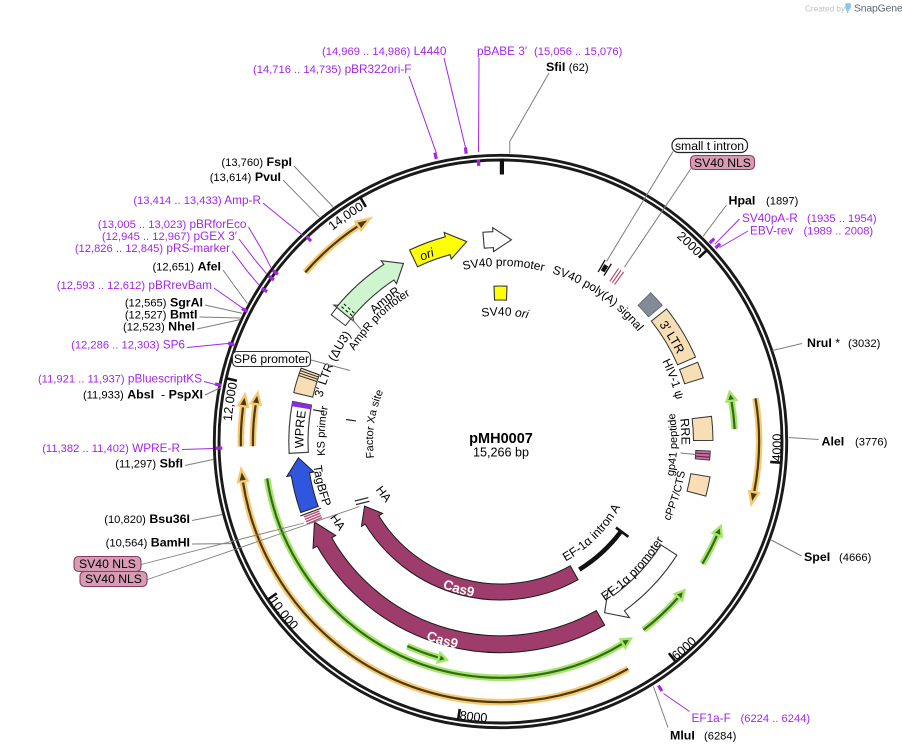 The image size is (902, 756). Describe the element at coordinates (473, 716) in the screenshot. I see `svg-text: 8000` at that location.